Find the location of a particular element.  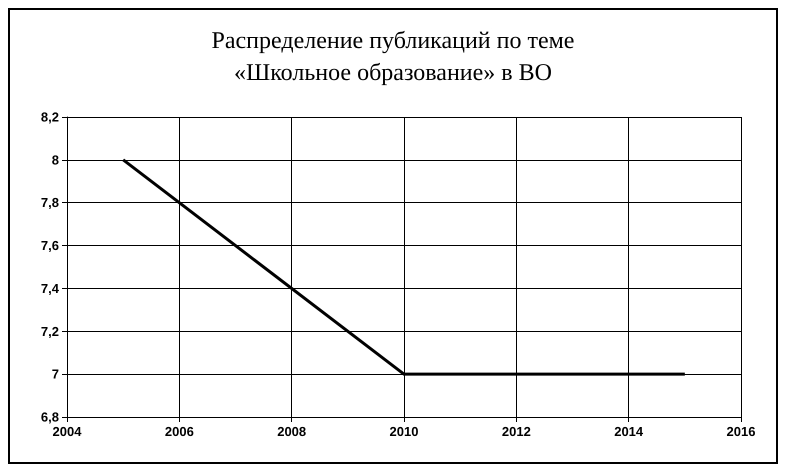

y-tick-label: 7,4 is located at coordinates (50, 288).